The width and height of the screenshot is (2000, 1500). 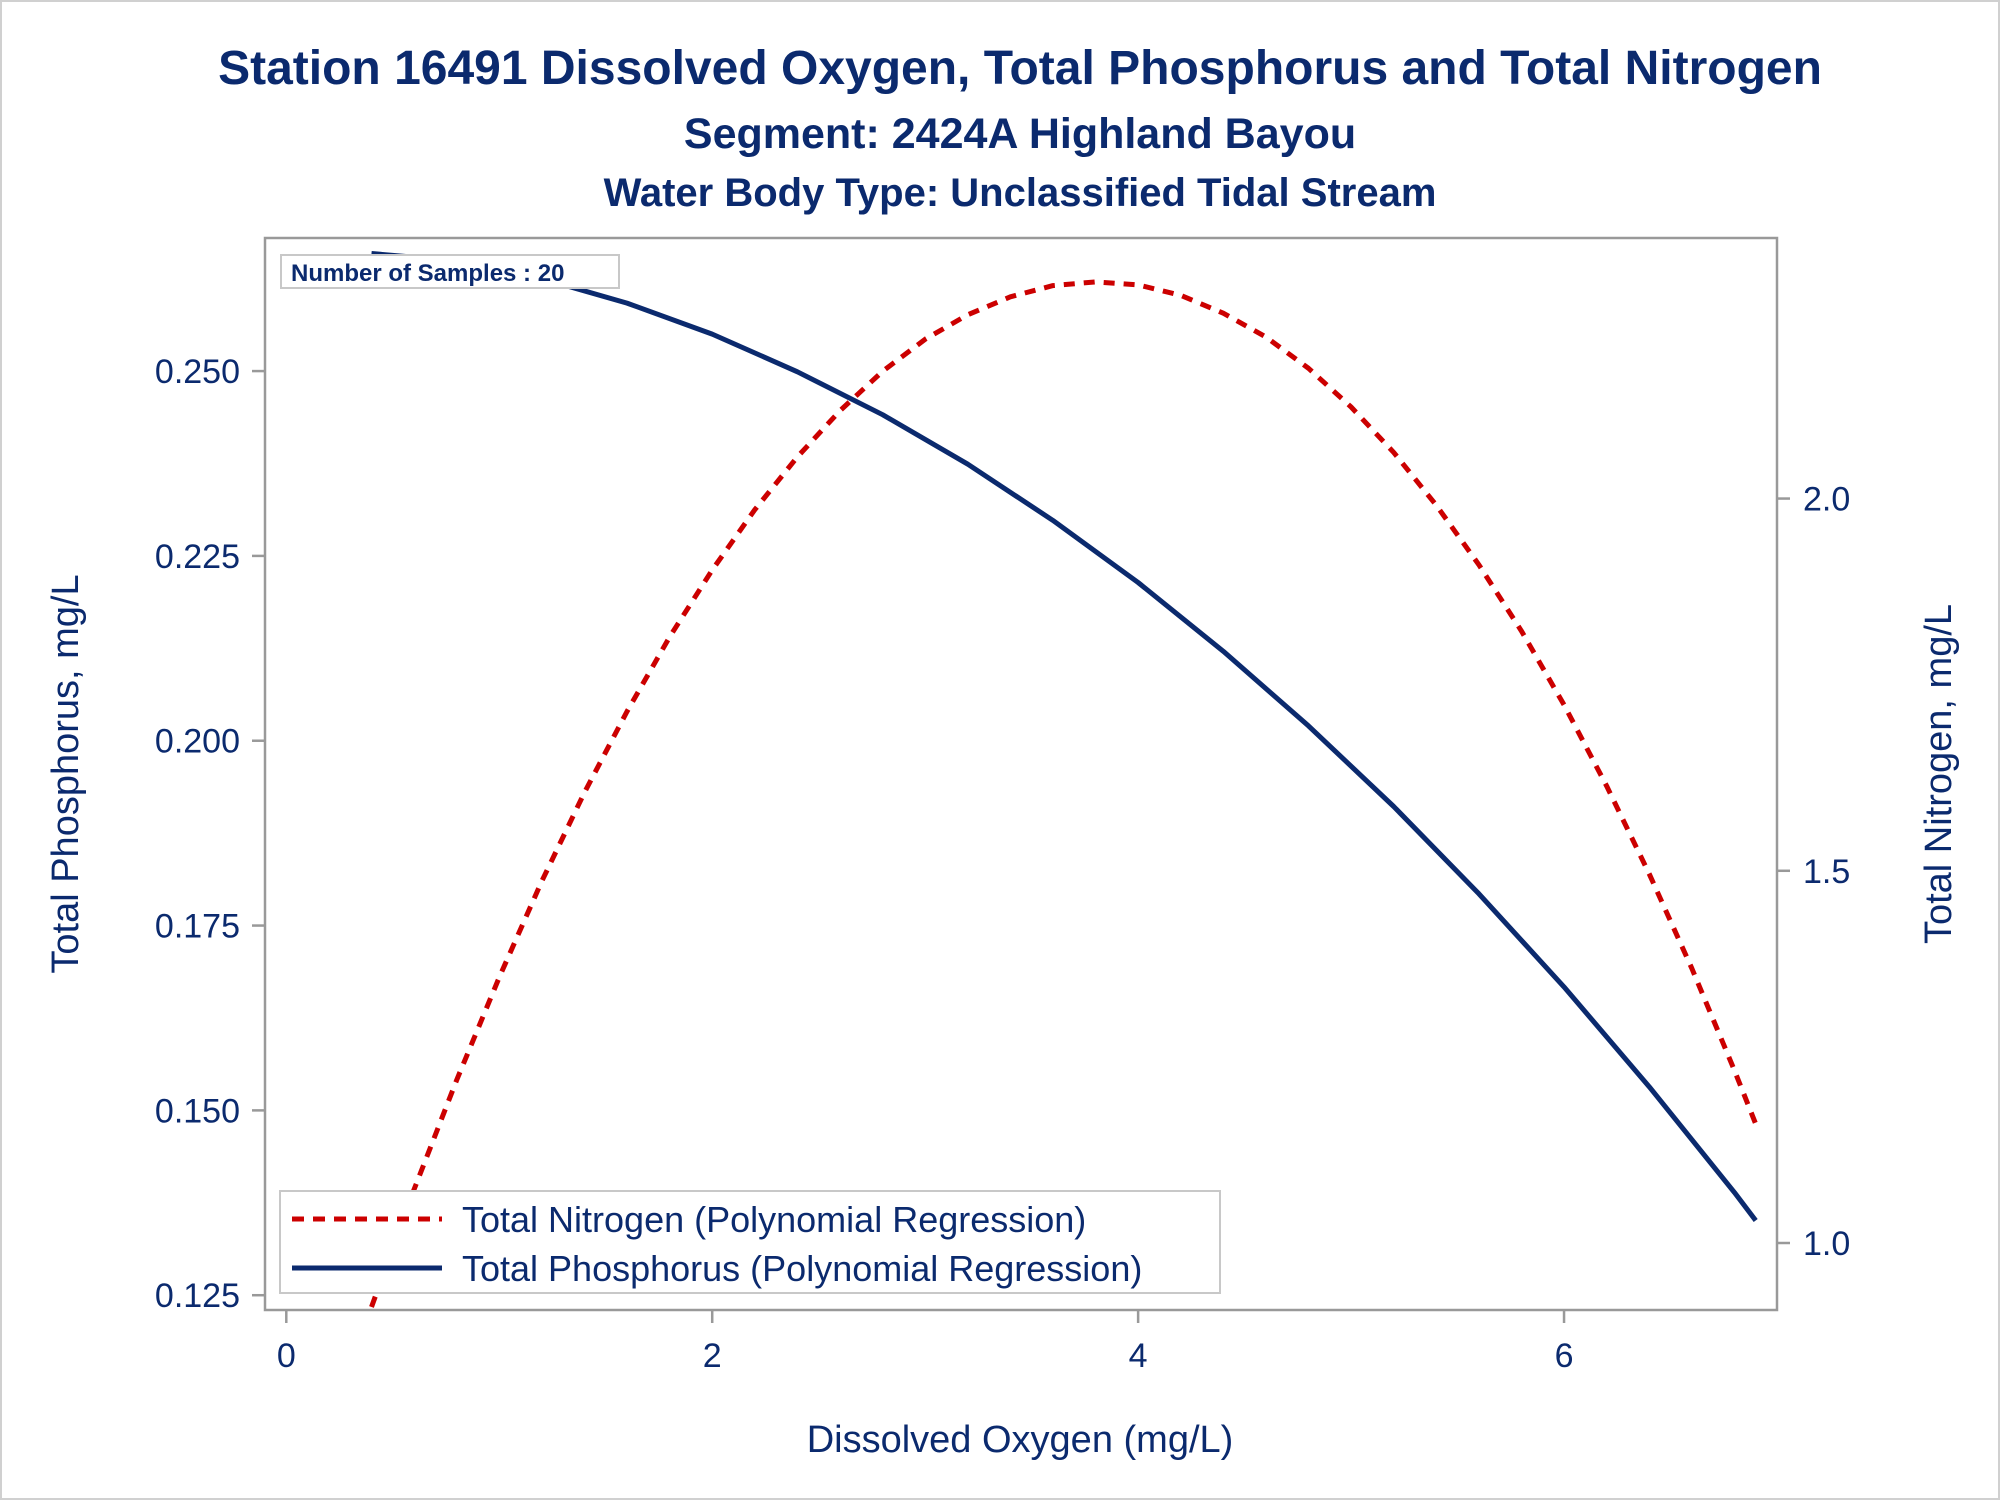 I want to click on x-axis: 0 2 4 6, so click(x=925, y=1342).